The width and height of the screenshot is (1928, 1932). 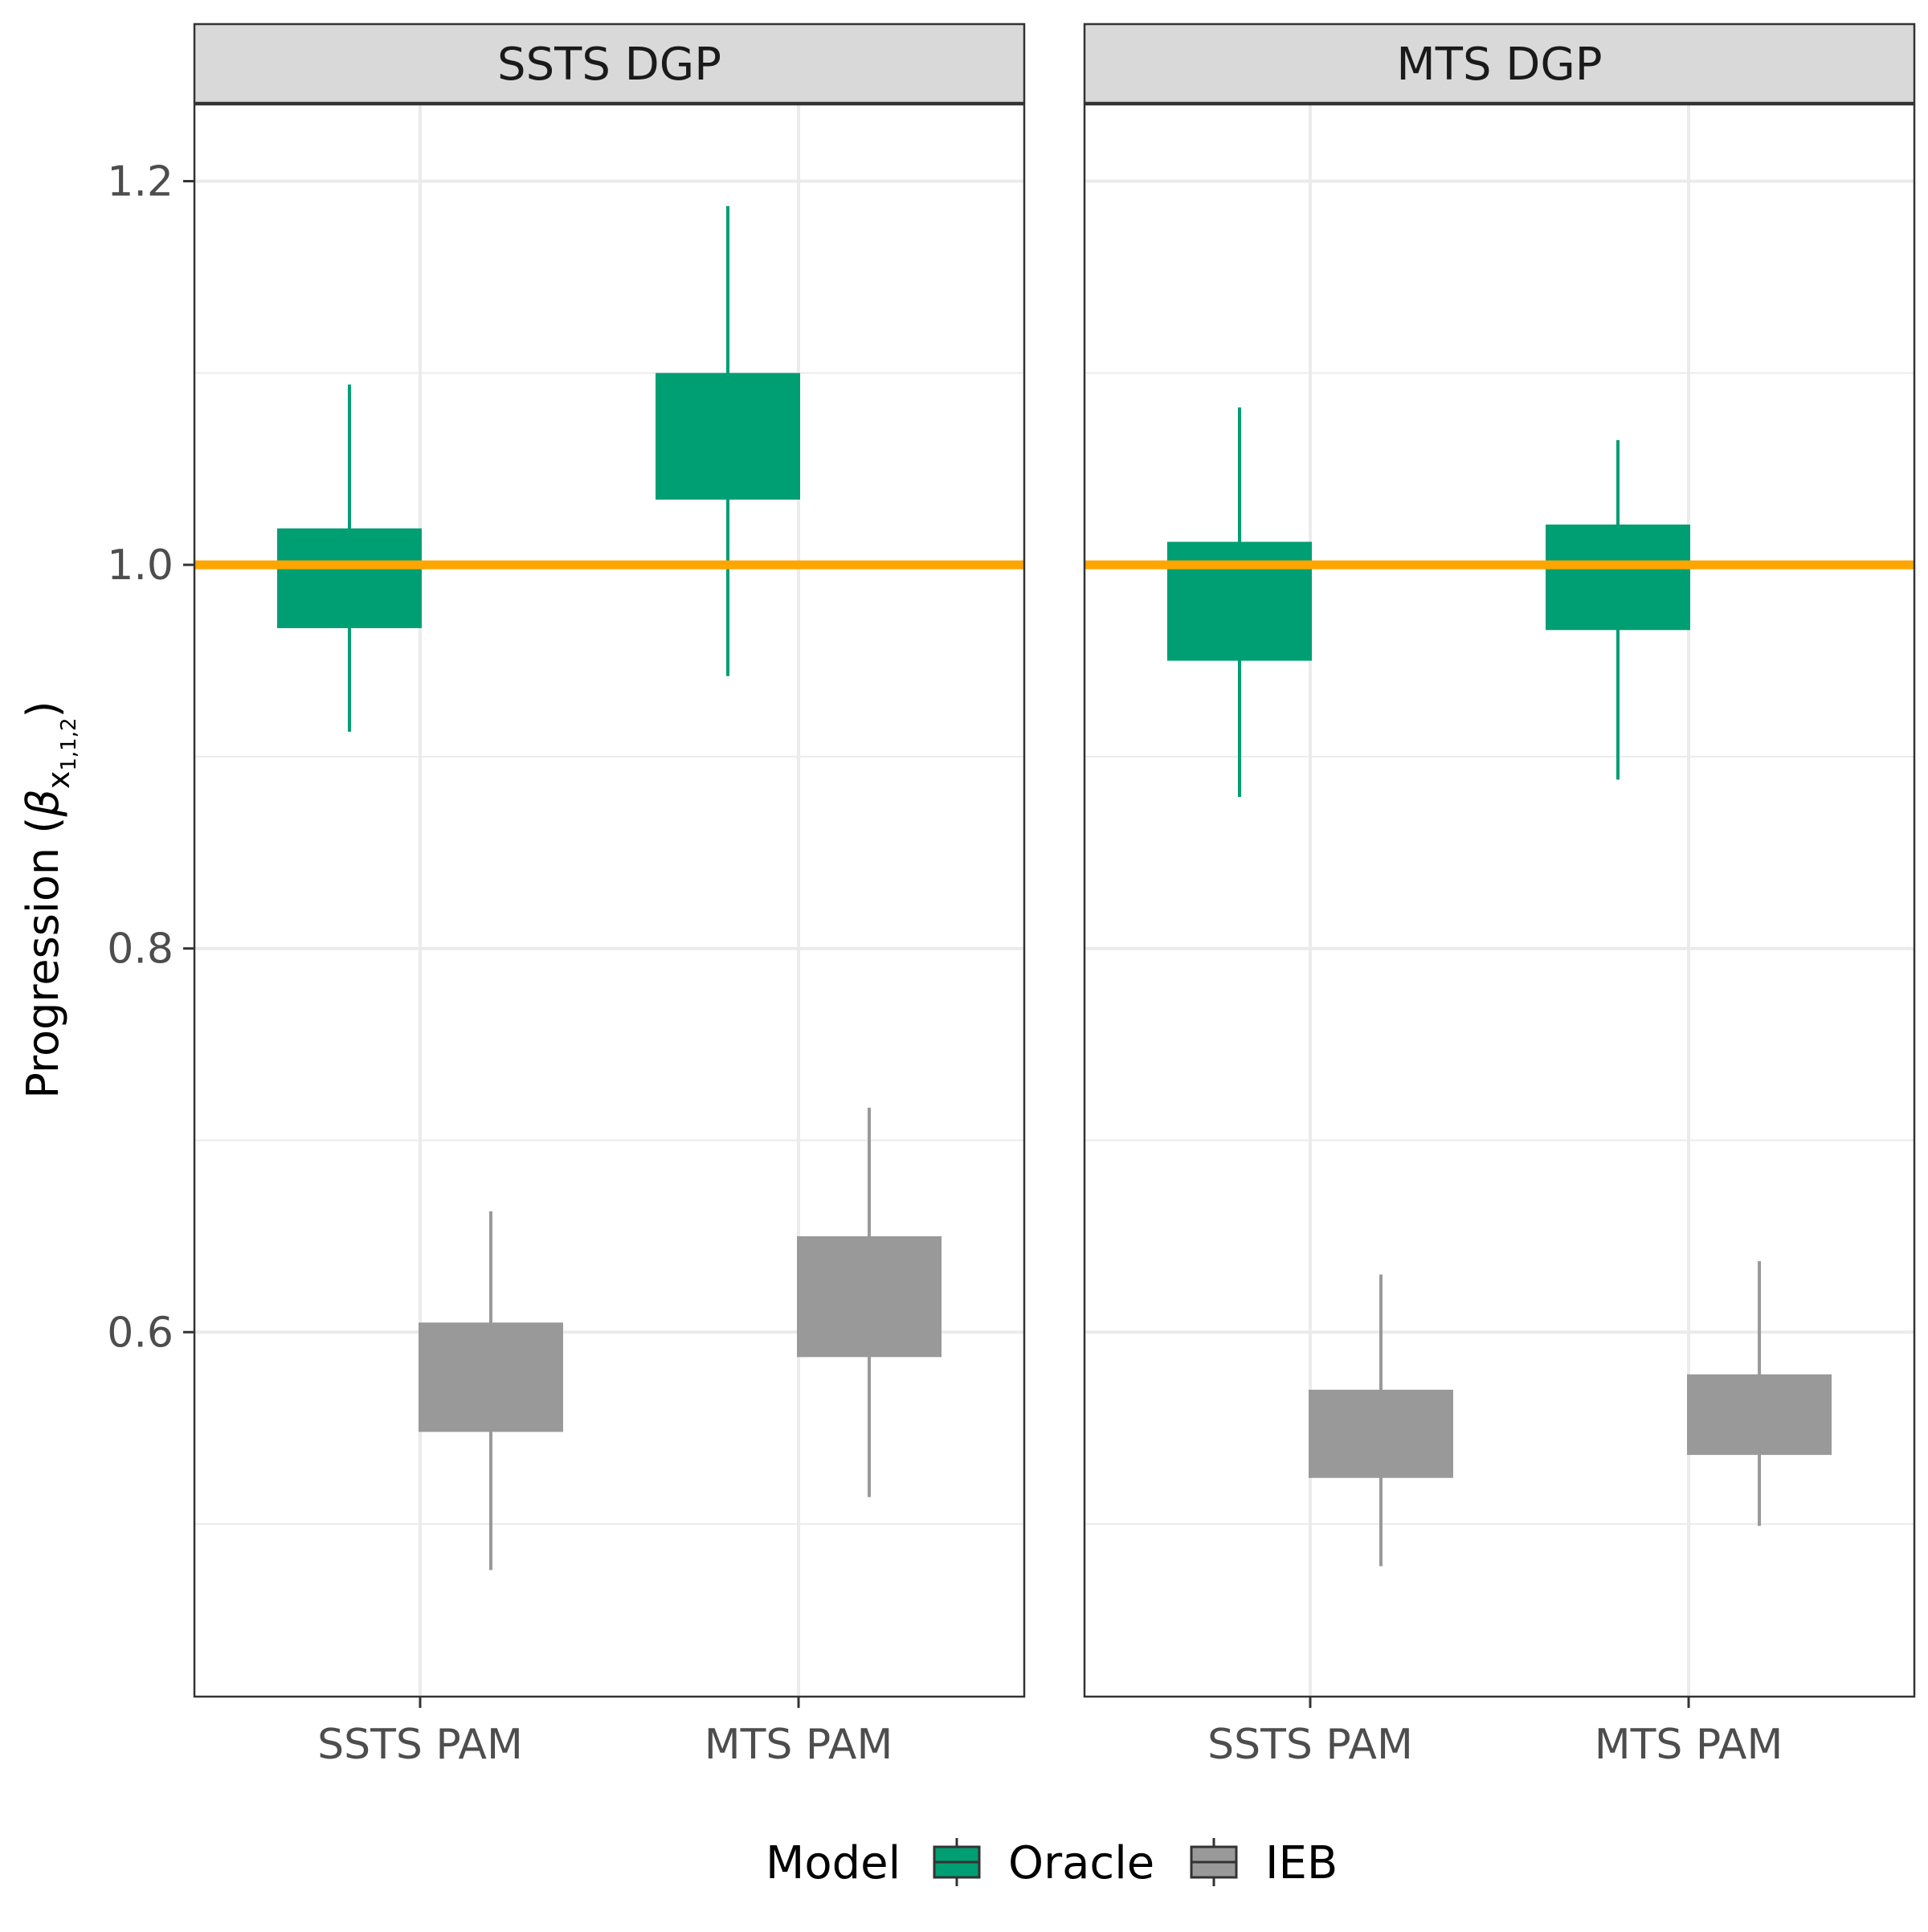 What do you see at coordinates (140, 565) in the screenshot?
I see `y-tick-label: 1.0` at bounding box center [140, 565].